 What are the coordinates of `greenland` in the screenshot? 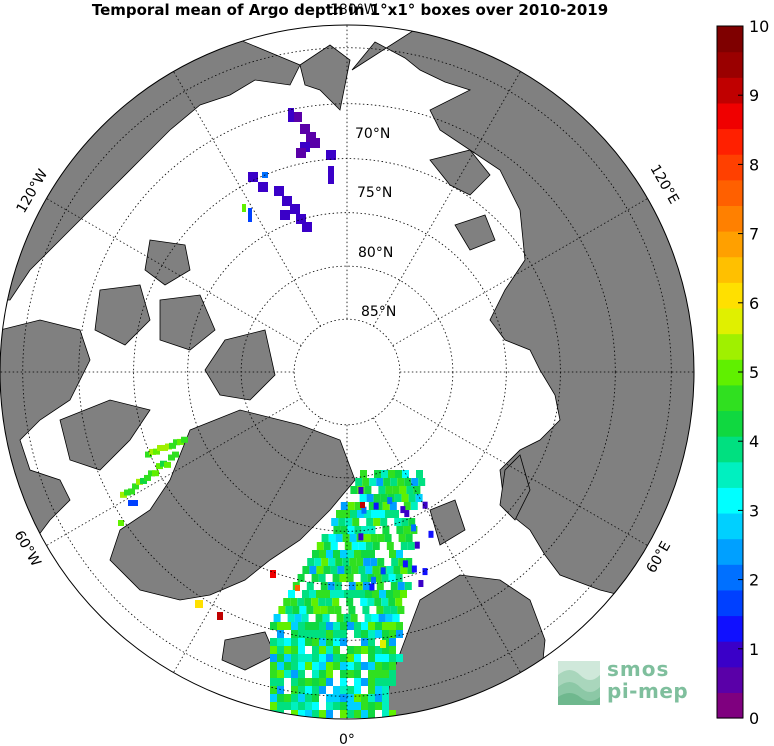 It's located at (232, 505).